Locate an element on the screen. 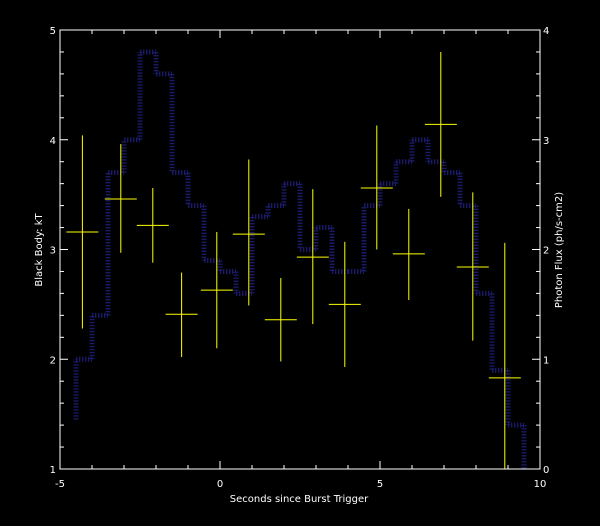 The width and height of the screenshot is (600, 526). x-tick-label: 0 is located at coordinates (220, 484).